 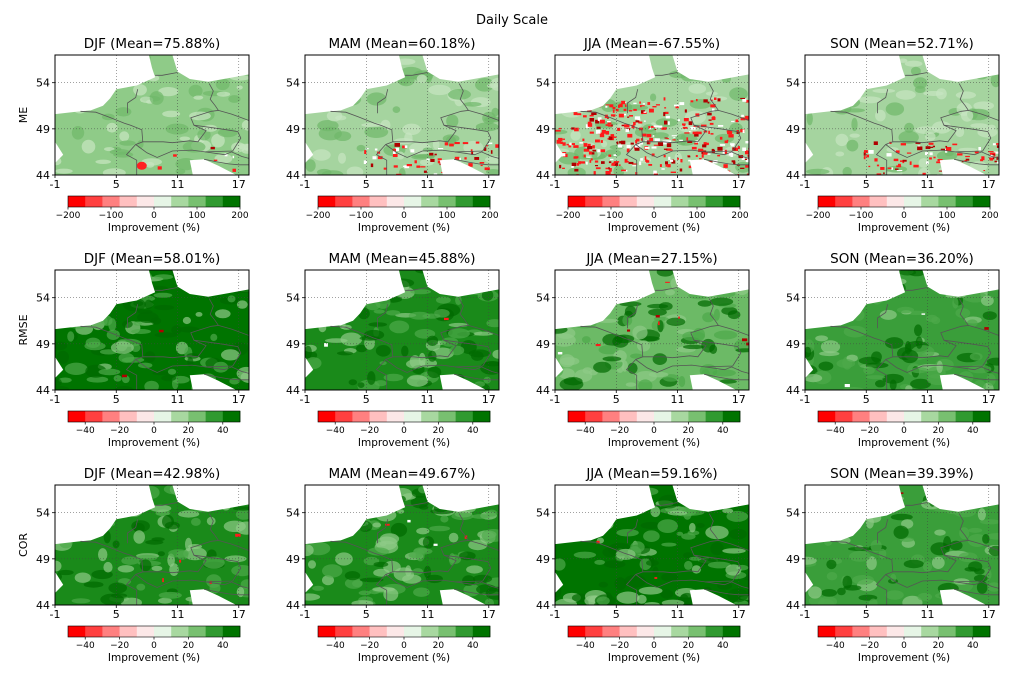 I want to click on figure-suptitle: Daily Scale, so click(x=512, y=20).